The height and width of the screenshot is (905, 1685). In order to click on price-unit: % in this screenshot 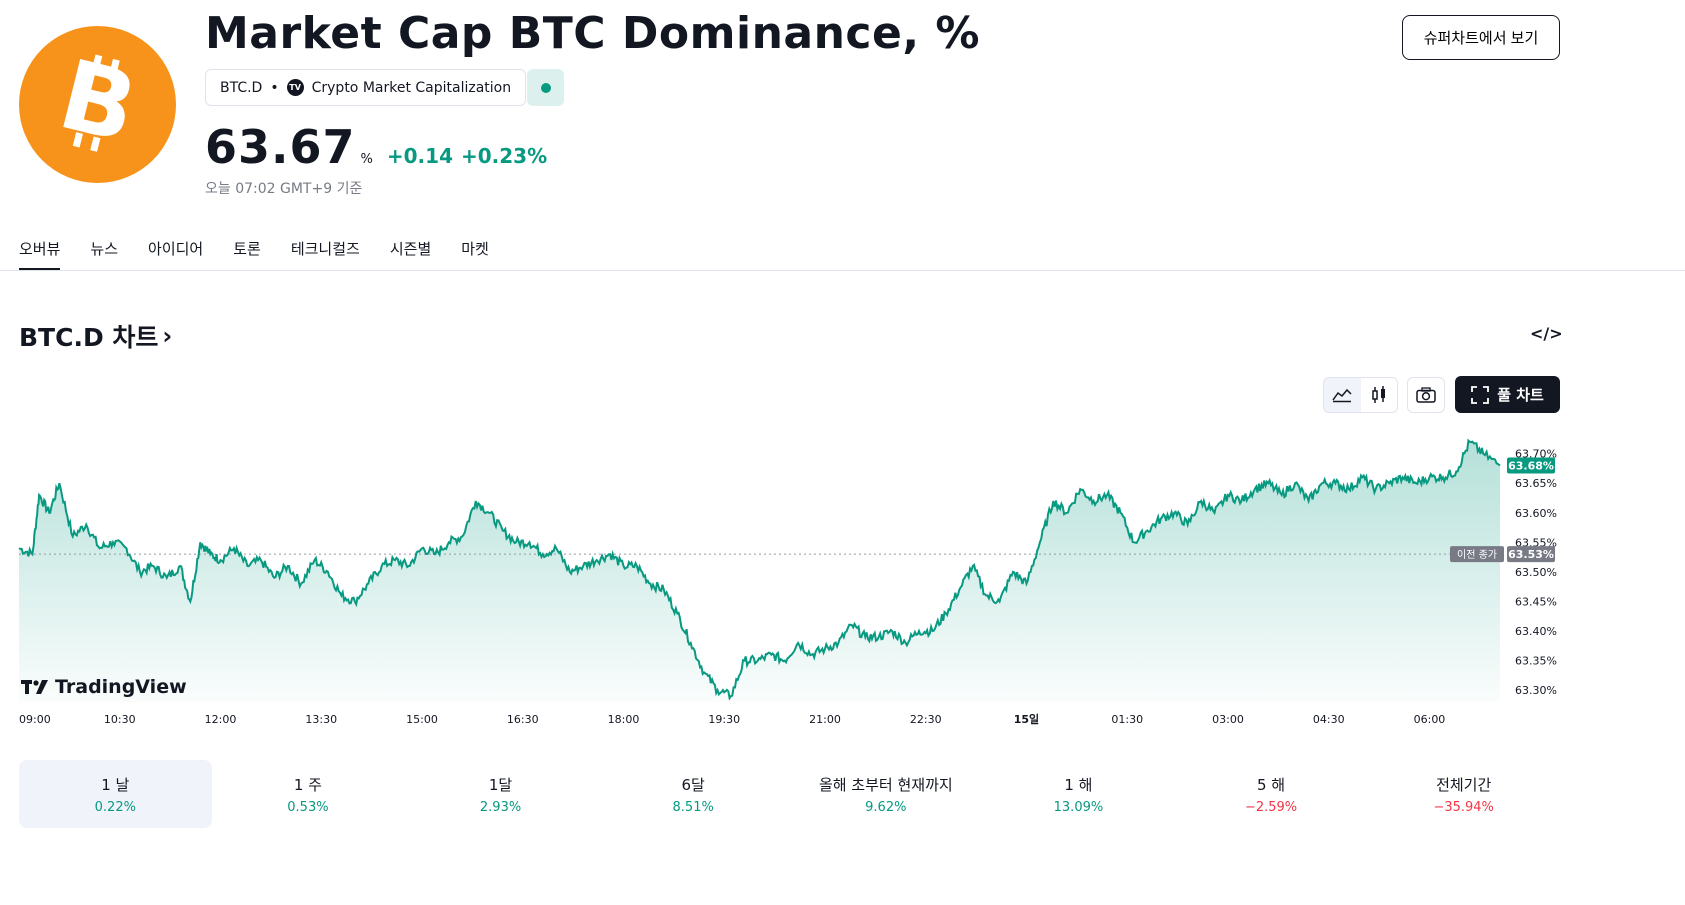, I will do `click(366, 159)`.